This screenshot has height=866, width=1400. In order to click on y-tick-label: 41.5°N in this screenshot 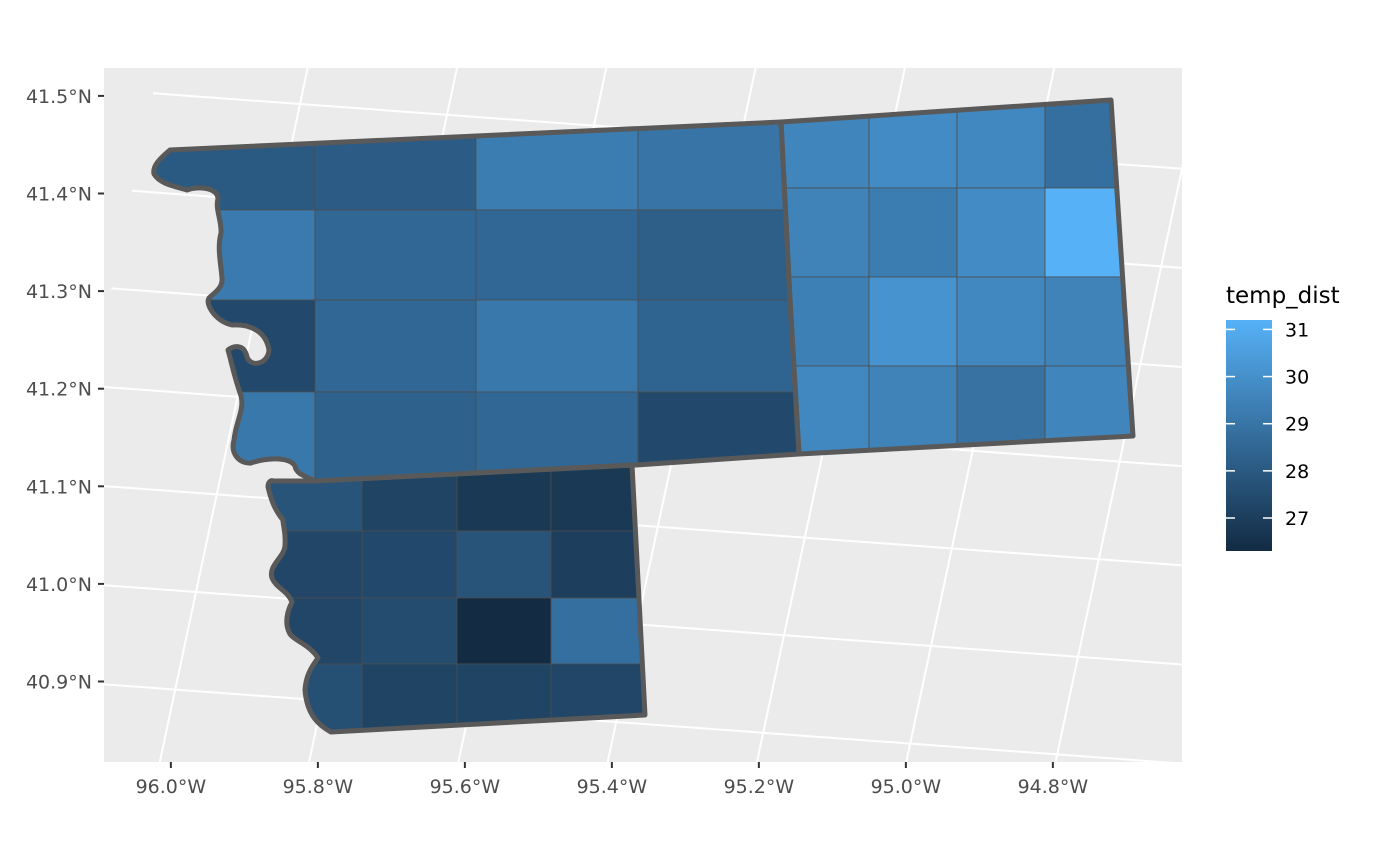, I will do `click(59, 97)`.